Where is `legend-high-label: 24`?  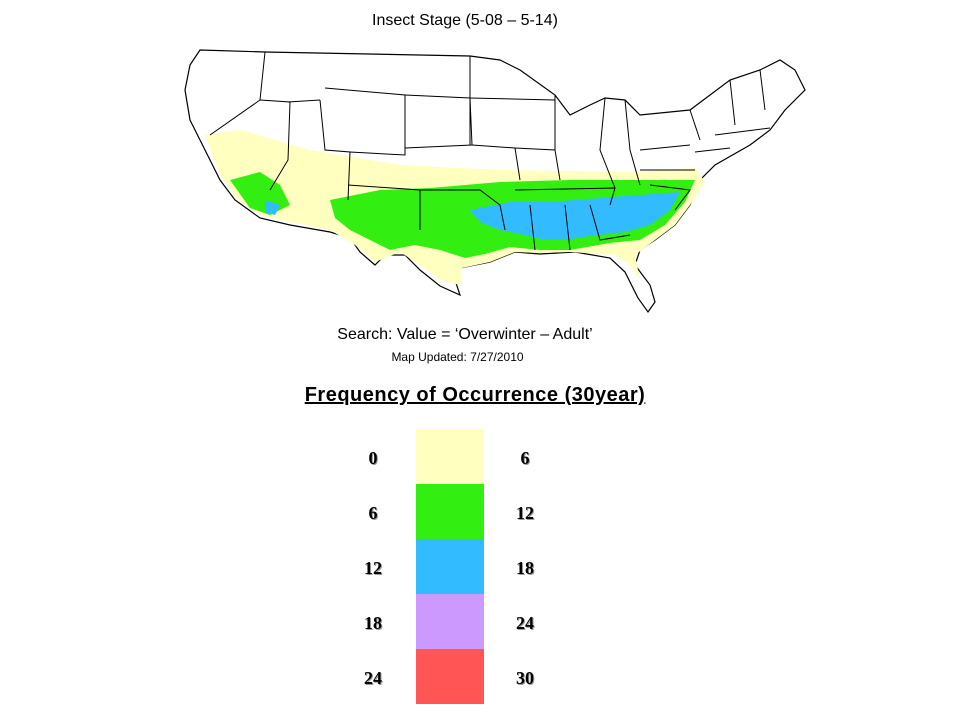 legend-high-label: 24 is located at coordinates (525, 623).